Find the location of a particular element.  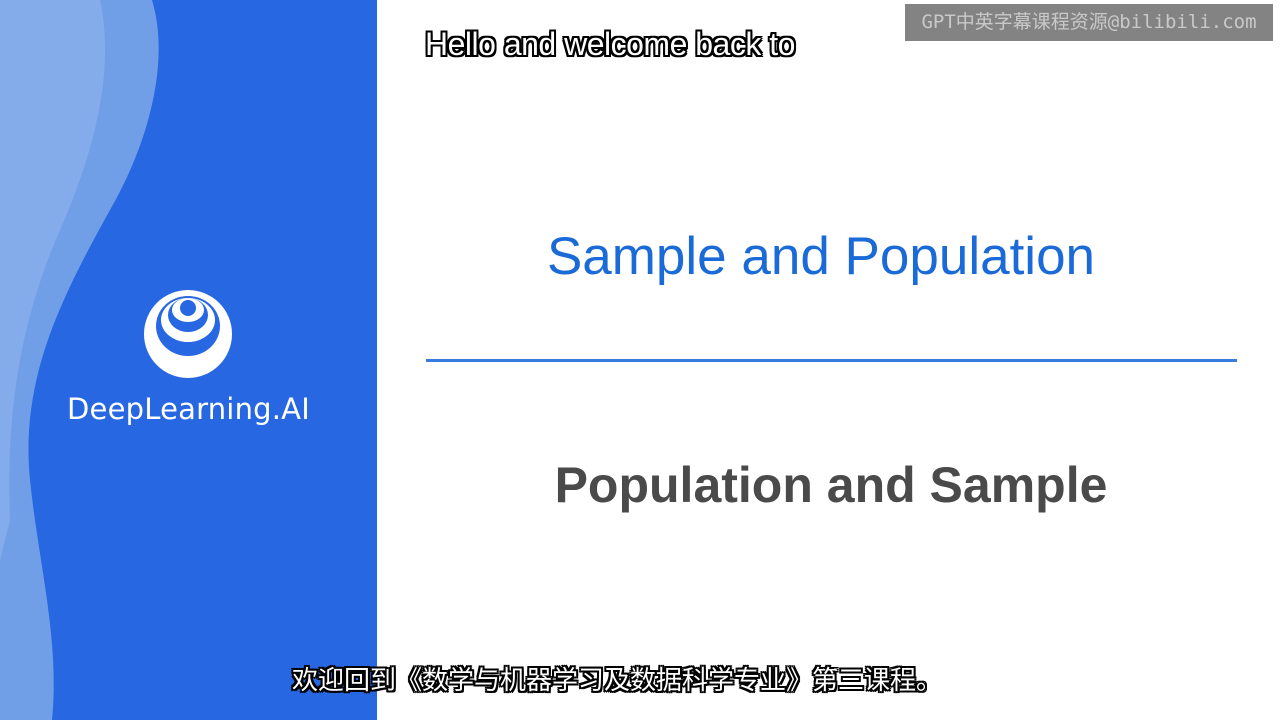

slide-subtitle: Population and Sample is located at coordinates (831, 485).